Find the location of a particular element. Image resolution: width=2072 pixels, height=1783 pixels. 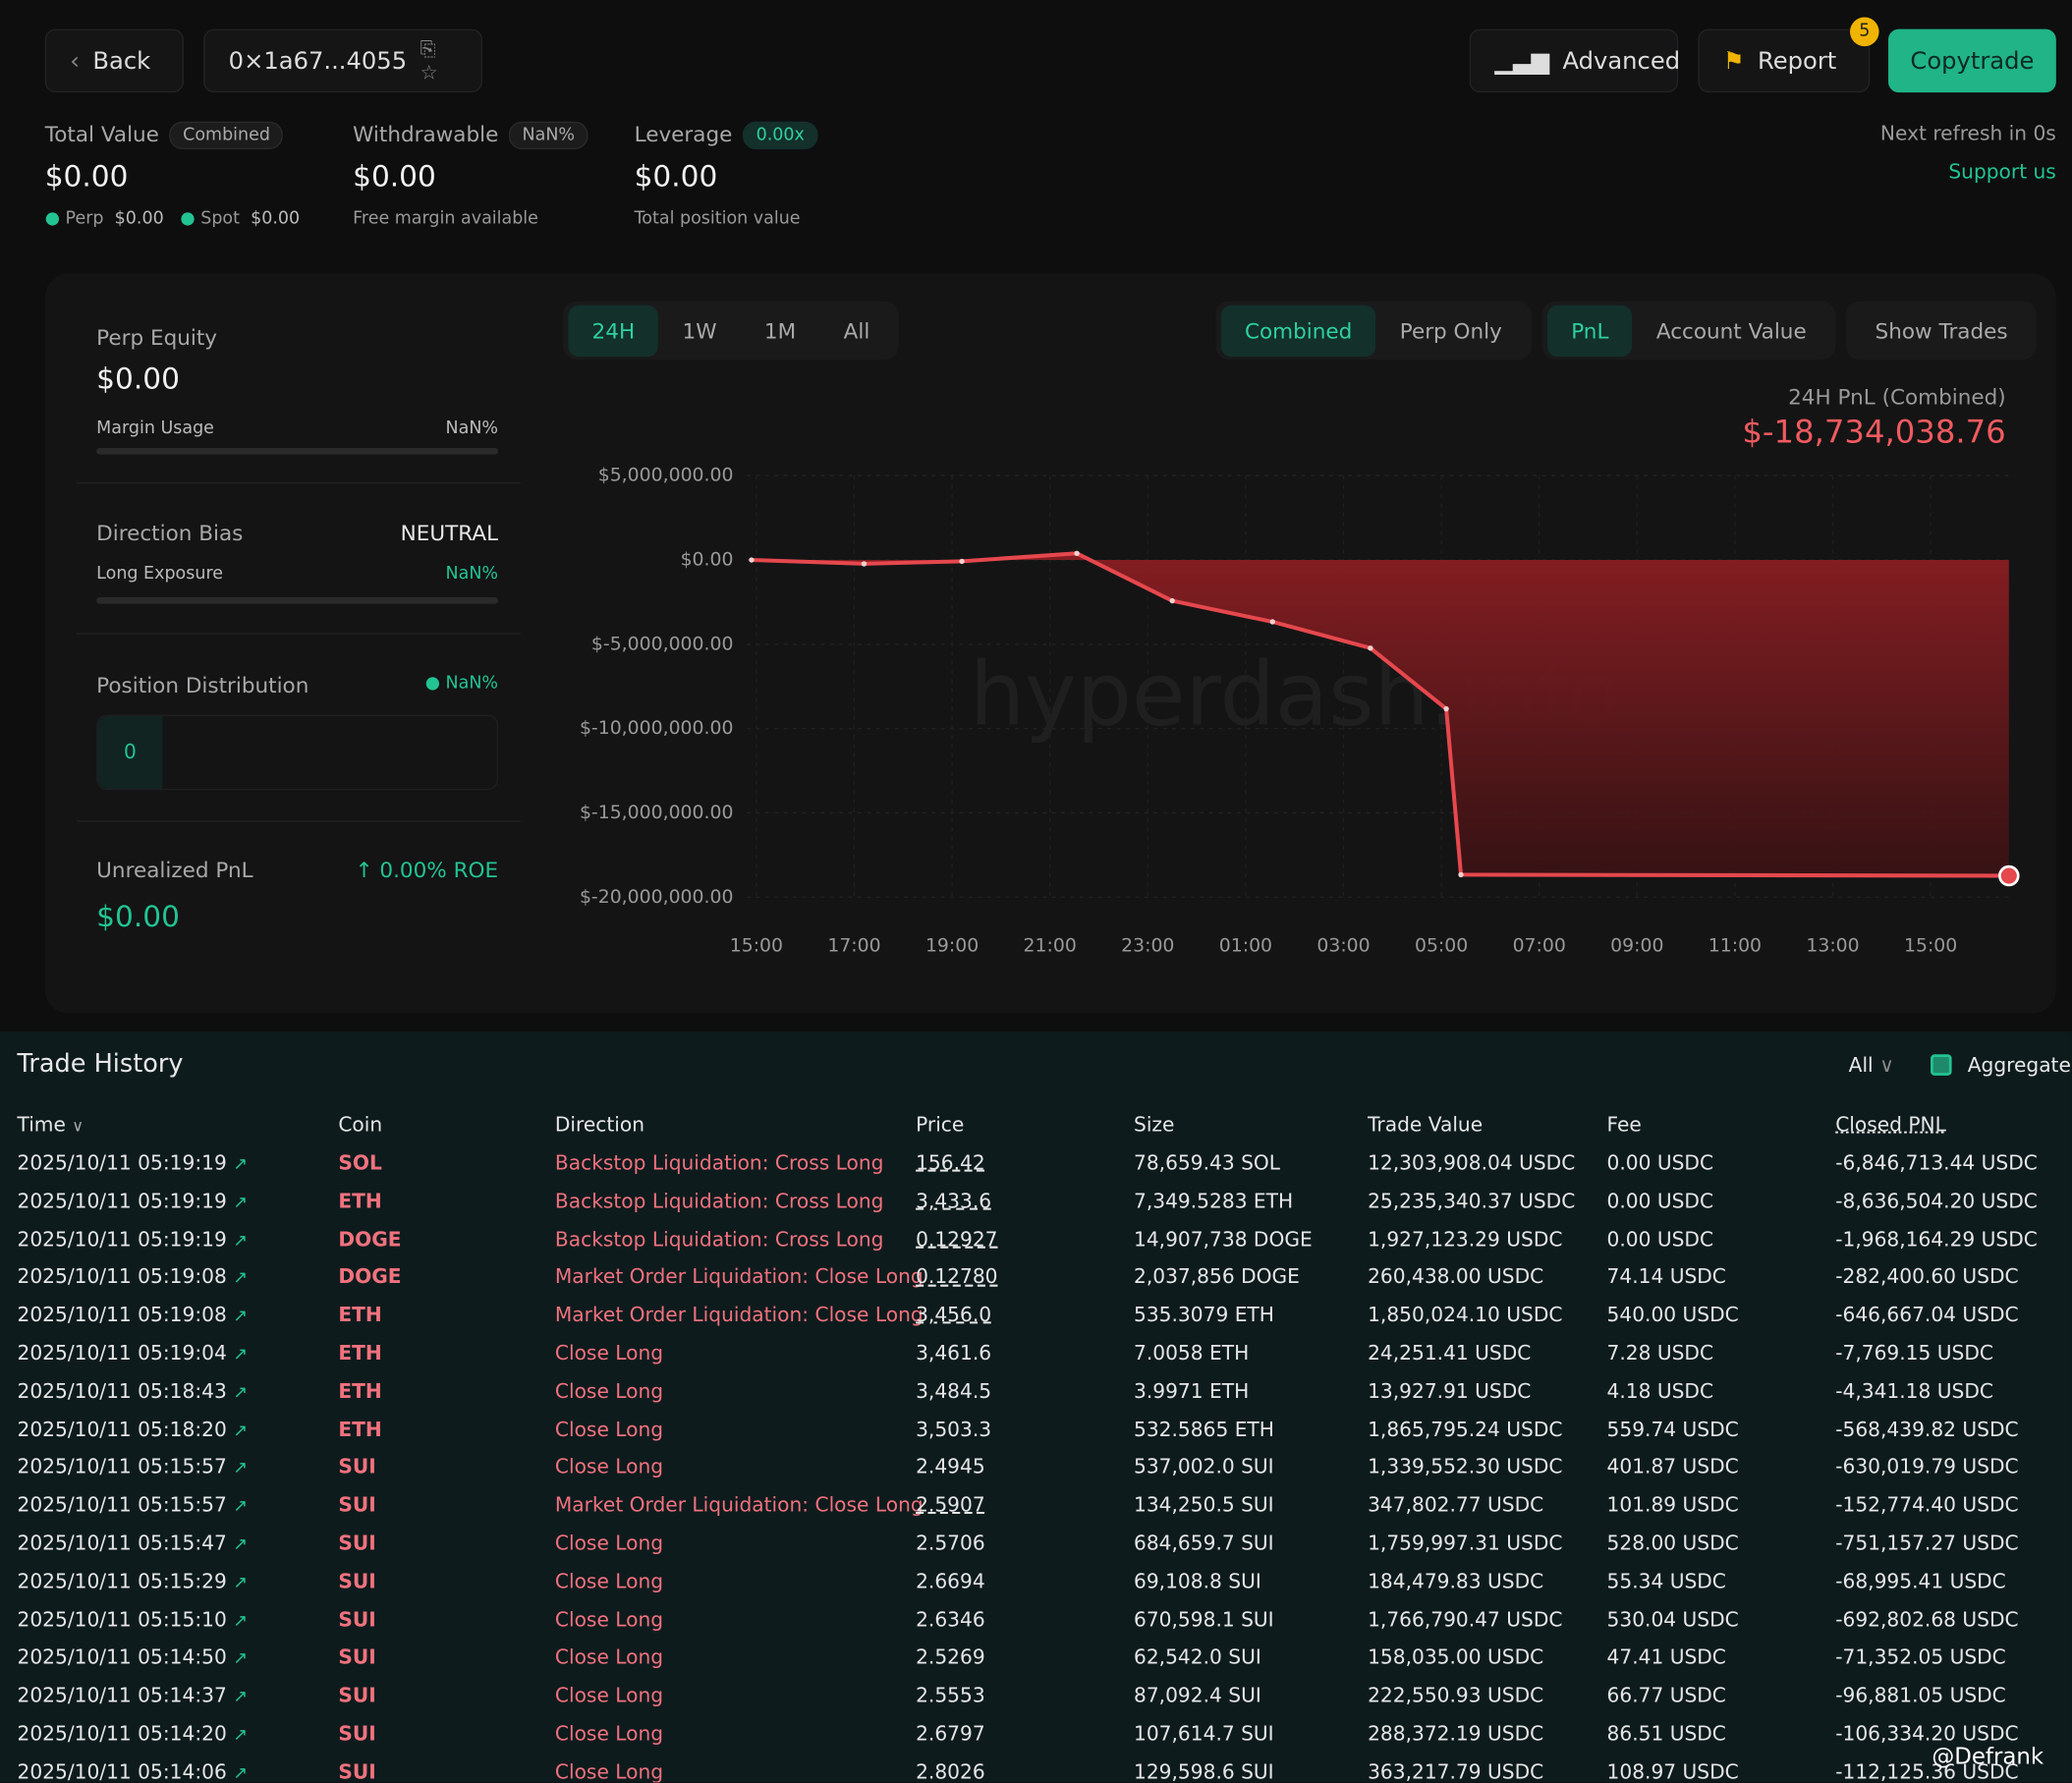

exposure-bar is located at coordinates (297, 600).